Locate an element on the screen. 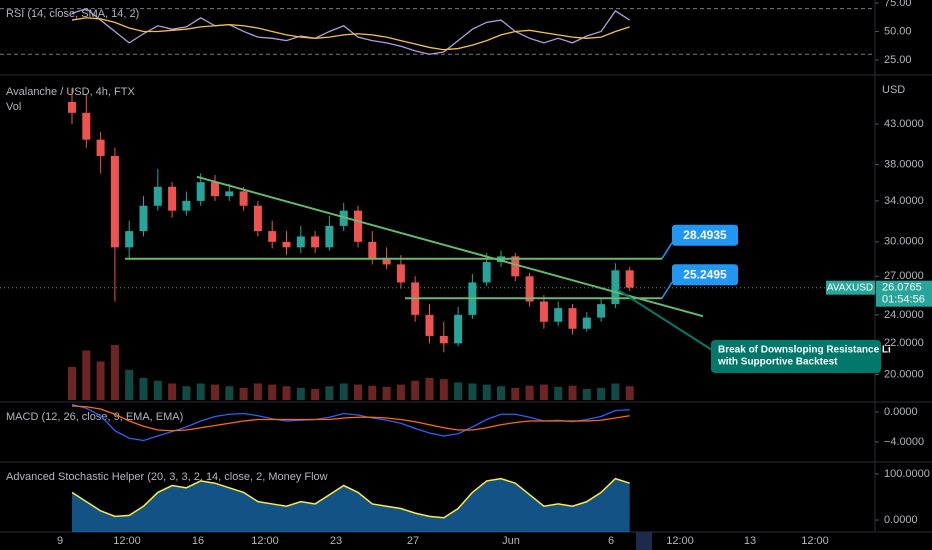 This screenshot has height=550, width=932. callout-box is located at coordinates (796, 356).